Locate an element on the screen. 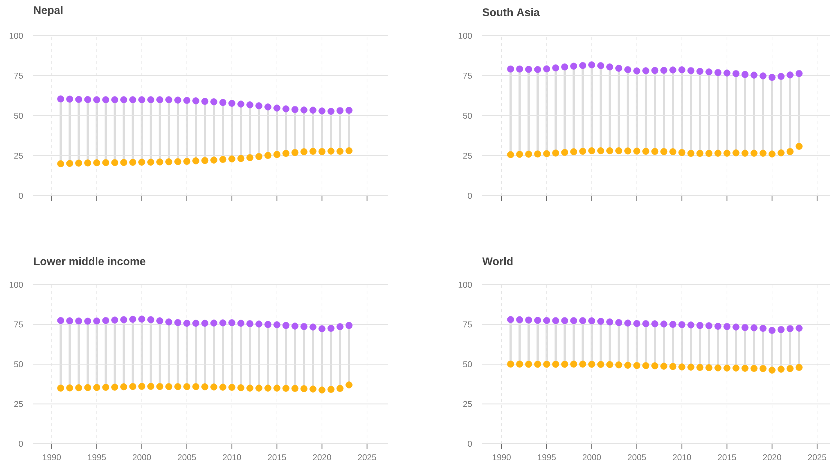 The image size is (831, 471). chart-title: World is located at coordinates (497, 261).